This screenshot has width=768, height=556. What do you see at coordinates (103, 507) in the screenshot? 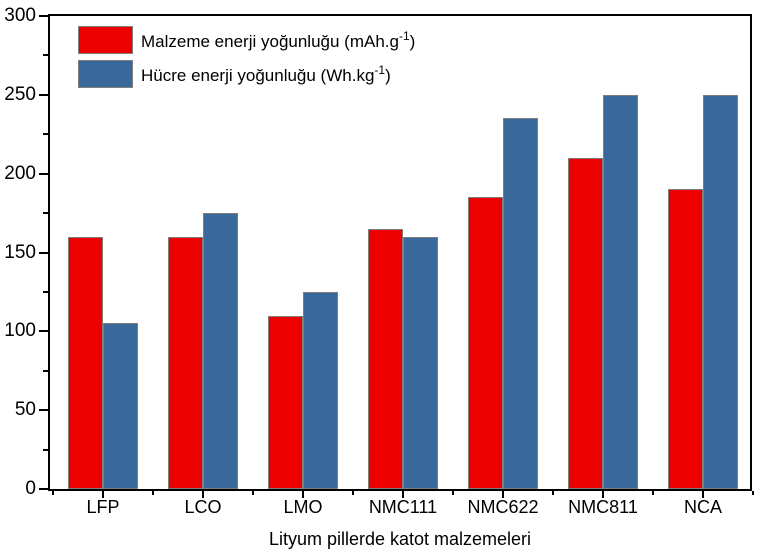
I see `x-tick-label-LFP: LFP` at bounding box center [103, 507].